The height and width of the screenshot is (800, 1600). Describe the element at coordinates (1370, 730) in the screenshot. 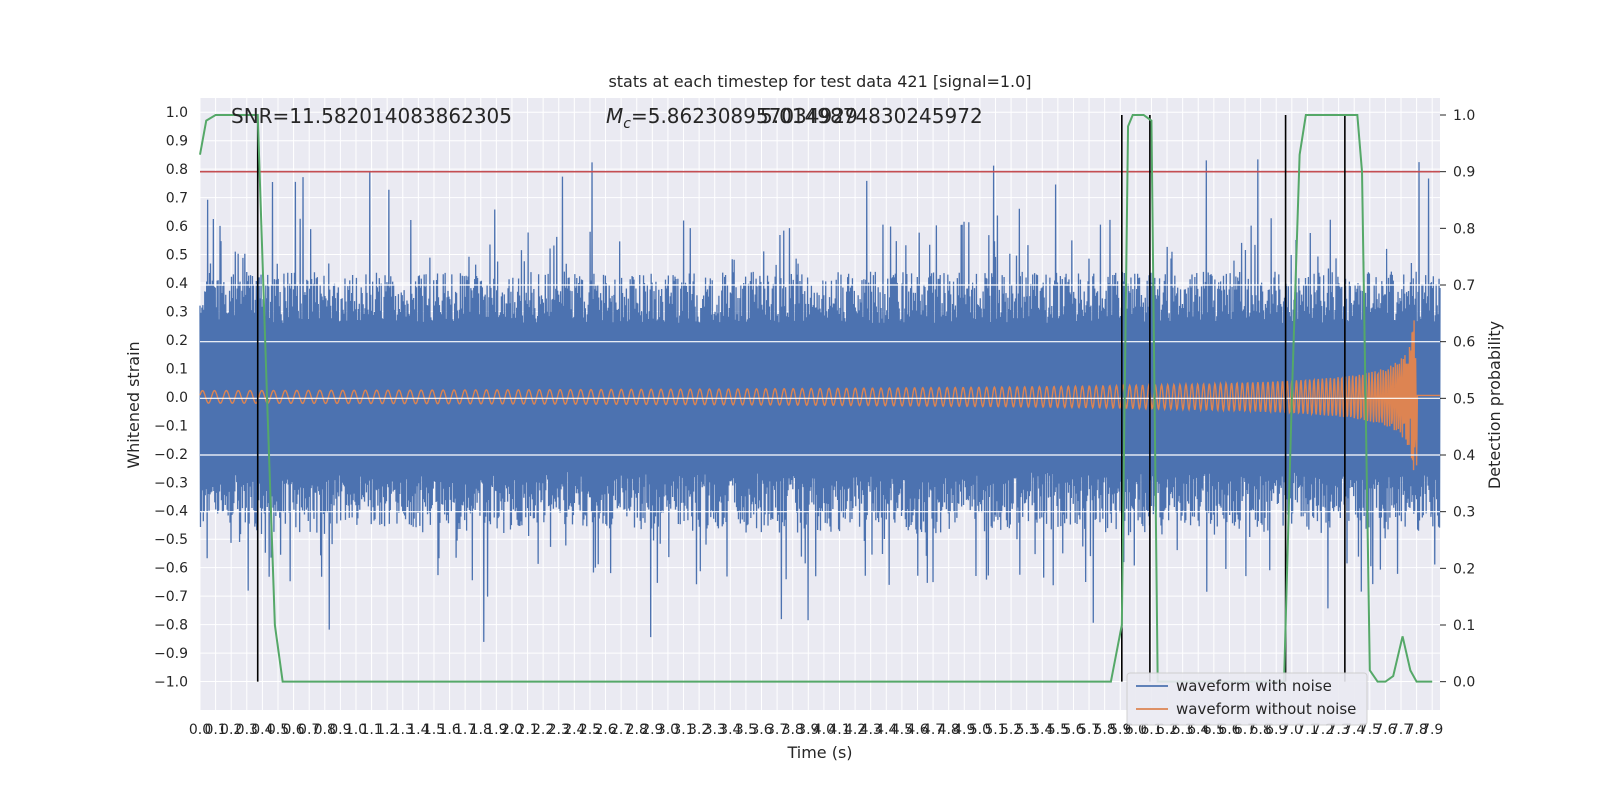

I see `x-tick-label: 7.5` at that location.